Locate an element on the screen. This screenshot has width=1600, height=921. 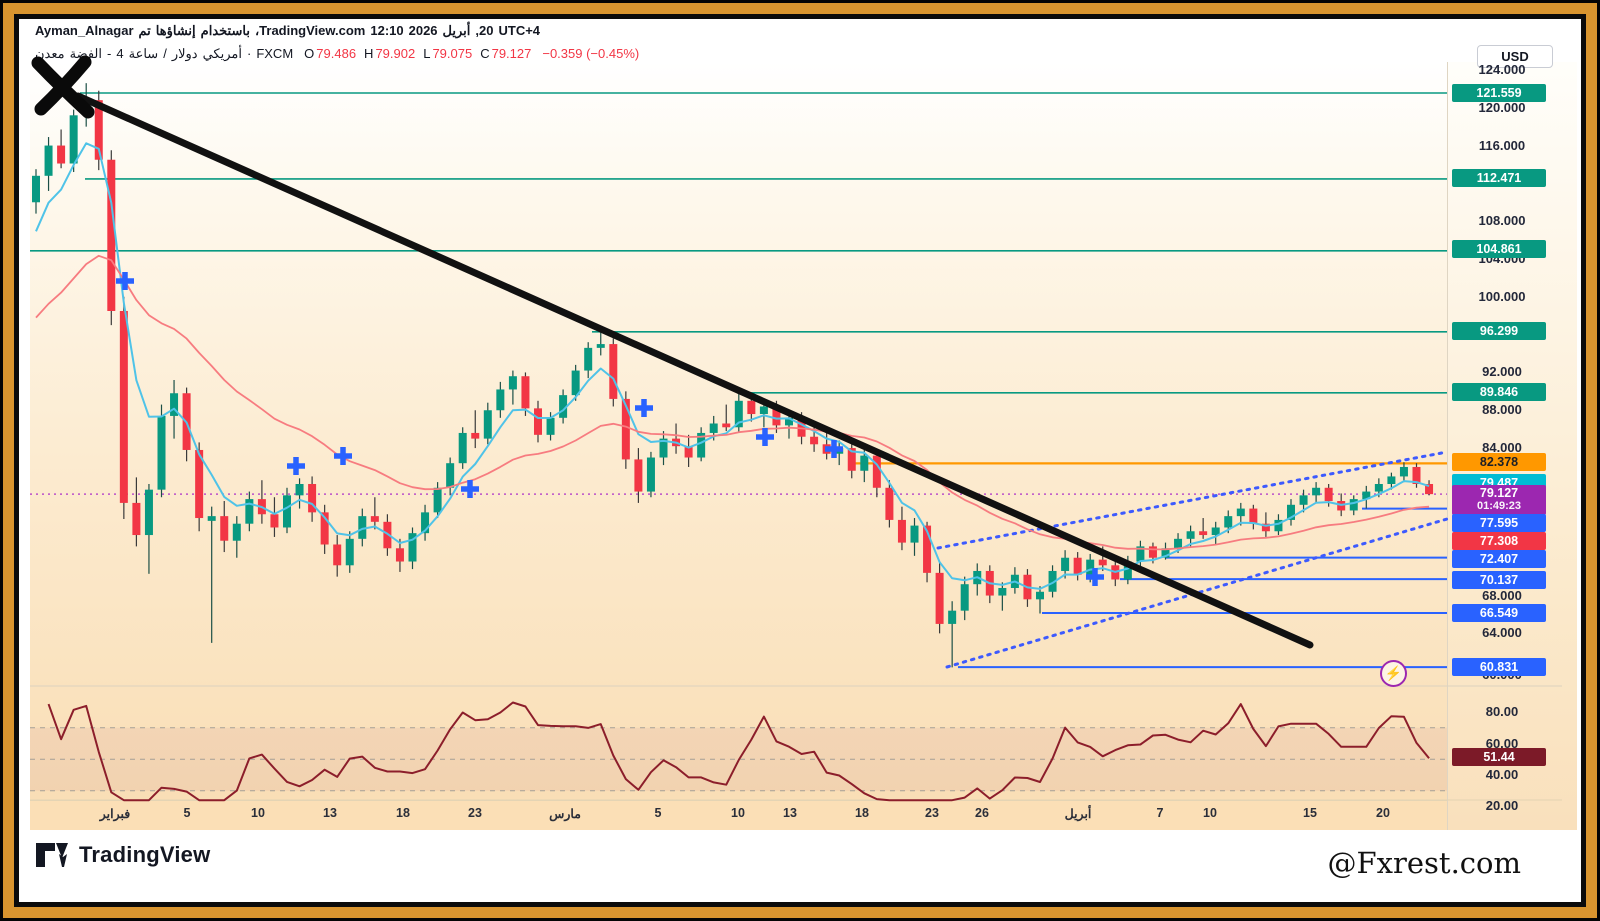
price-tick: 120.000 is located at coordinates (1502, 107).